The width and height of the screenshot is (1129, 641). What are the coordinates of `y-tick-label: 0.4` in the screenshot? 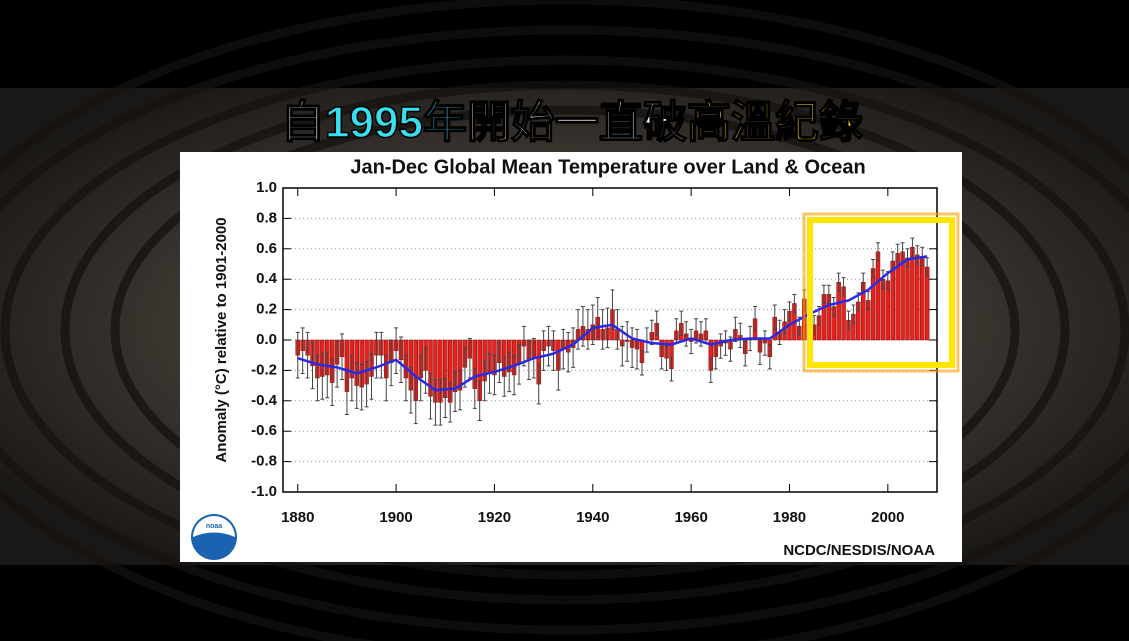 It's located at (267, 278).